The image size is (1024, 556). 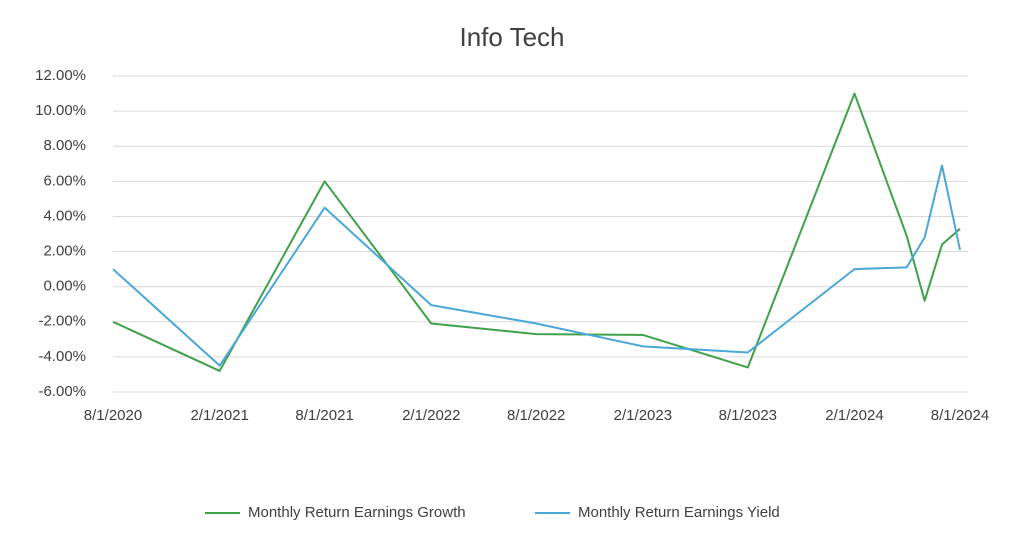 What do you see at coordinates (60, 110) in the screenshot?
I see `y-tick-label: 10.00%` at bounding box center [60, 110].